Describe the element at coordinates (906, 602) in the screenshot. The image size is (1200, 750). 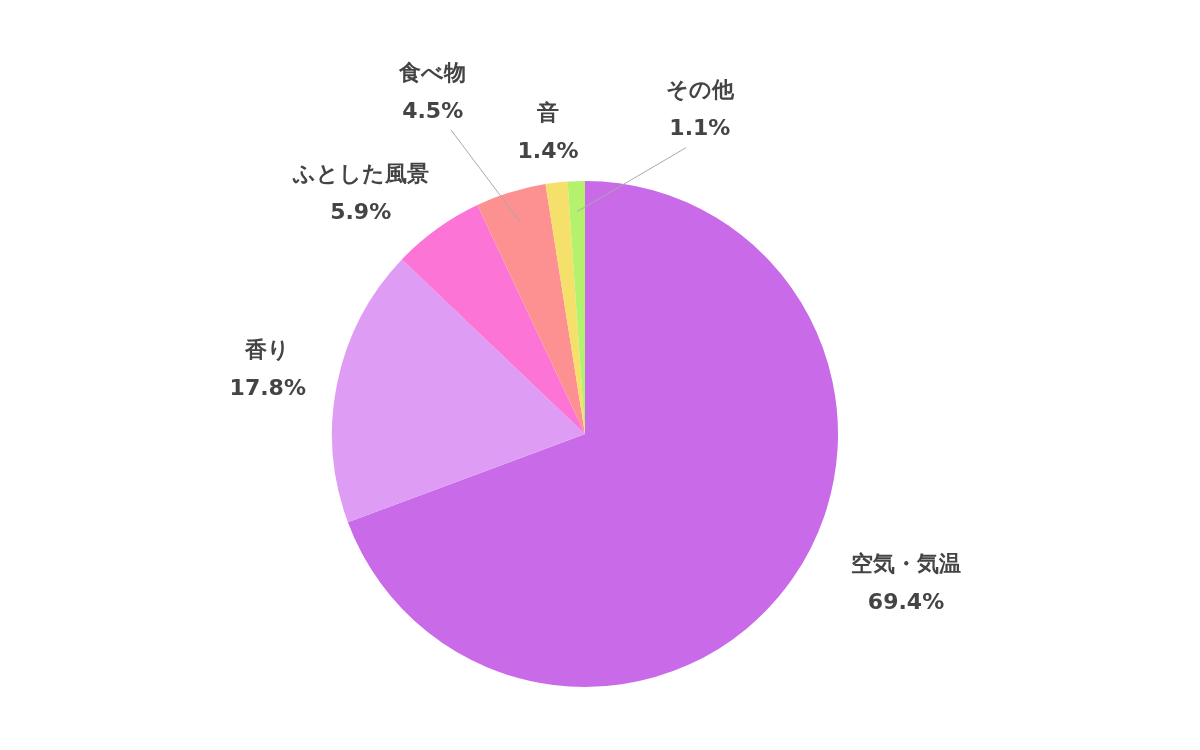
I see `data-label: 69.4%` at that location.